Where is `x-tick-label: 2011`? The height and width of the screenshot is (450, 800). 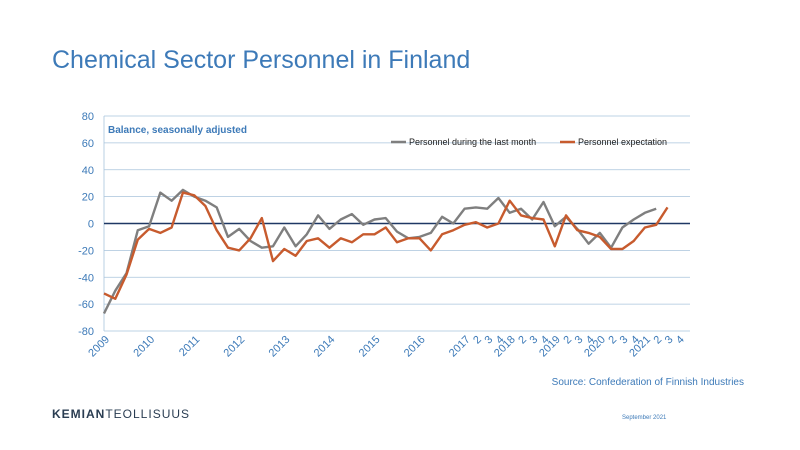
x-tick-label: 2011 is located at coordinates (189, 346).